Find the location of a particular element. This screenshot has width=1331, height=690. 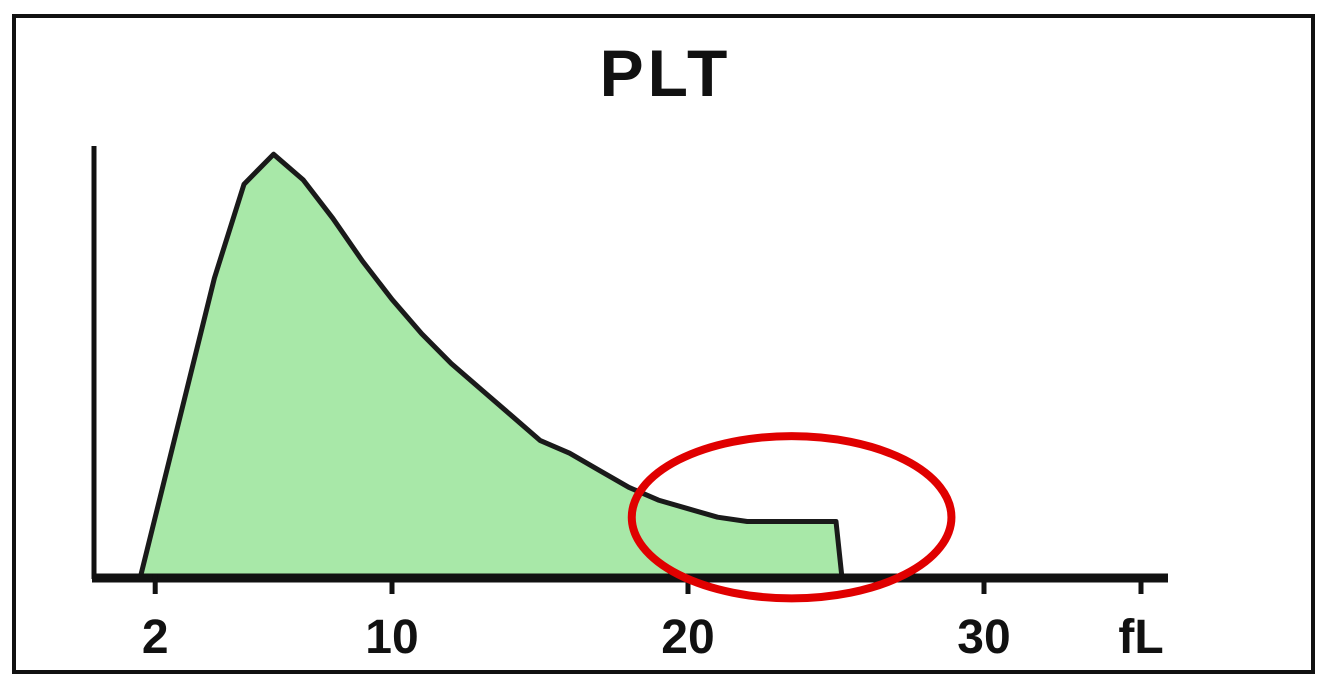

x-unit-label: fL is located at coordinates (1140, 637).